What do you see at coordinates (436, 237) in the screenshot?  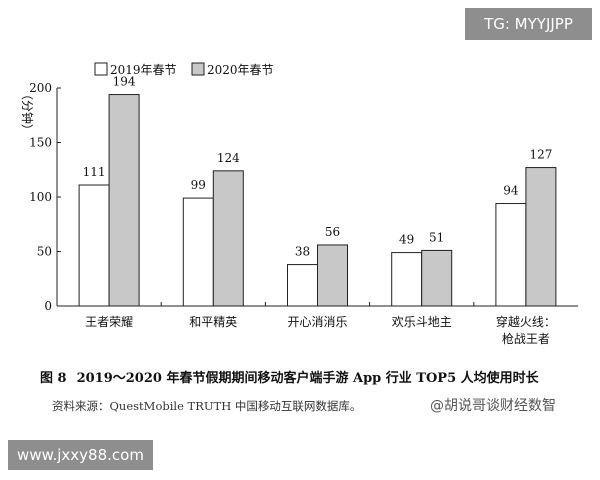 I see `bar-value-label: 51` at bounding box center [436, 237].